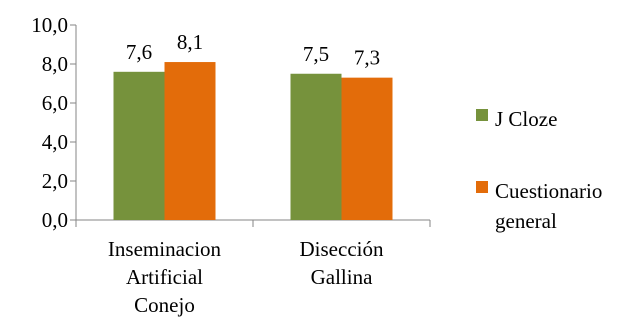 The image size is (631, 322). I want to click on category-label: Conejo, so click(164, 305).